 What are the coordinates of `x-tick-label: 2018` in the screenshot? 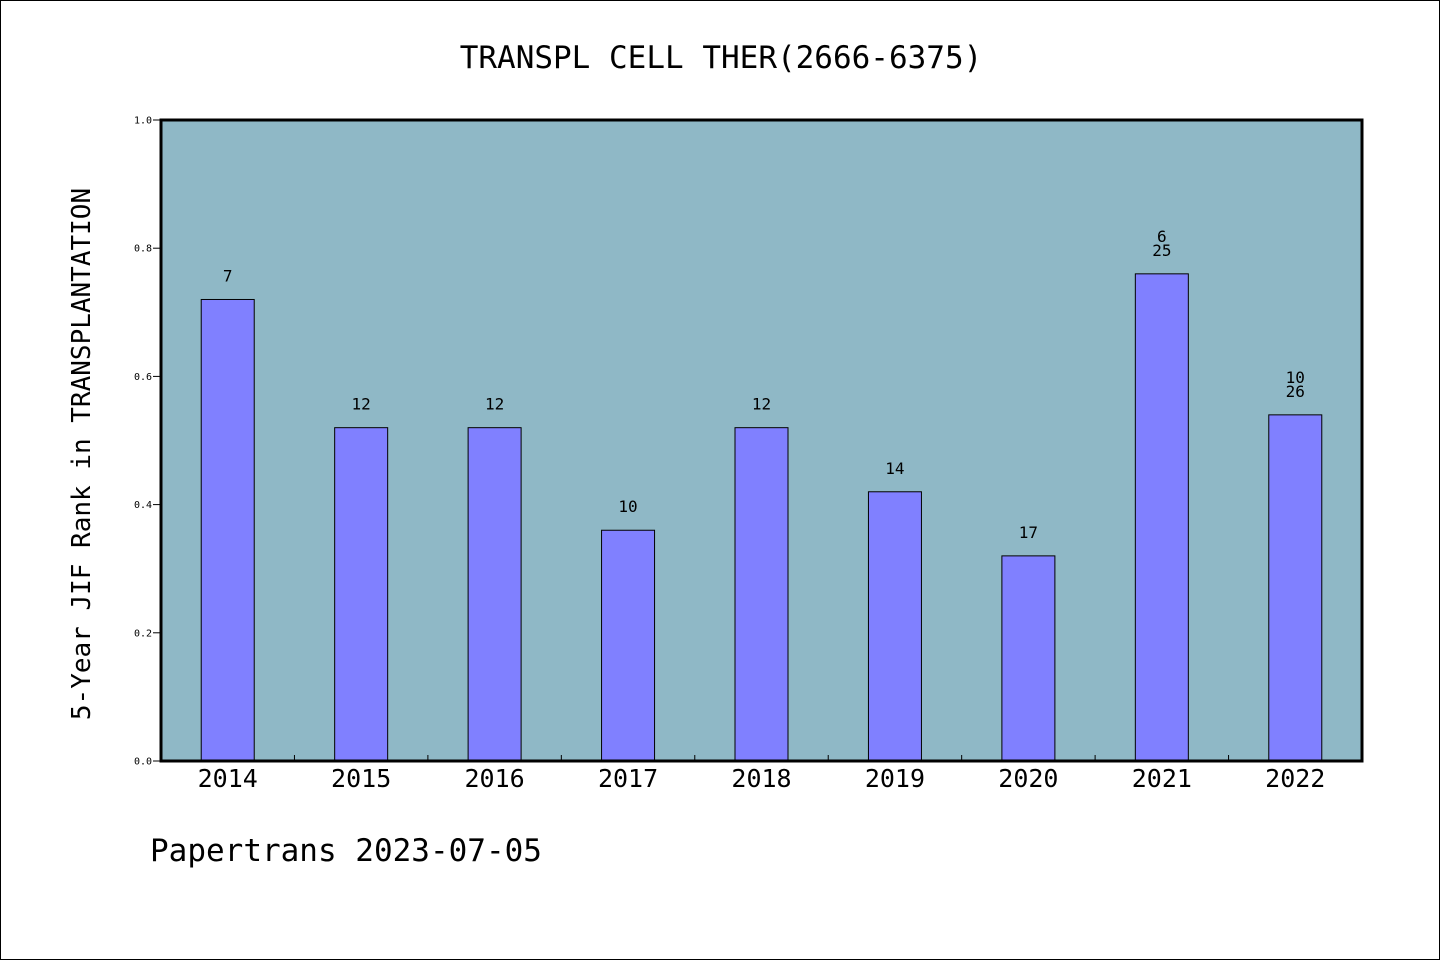 It's located at (761, 778).